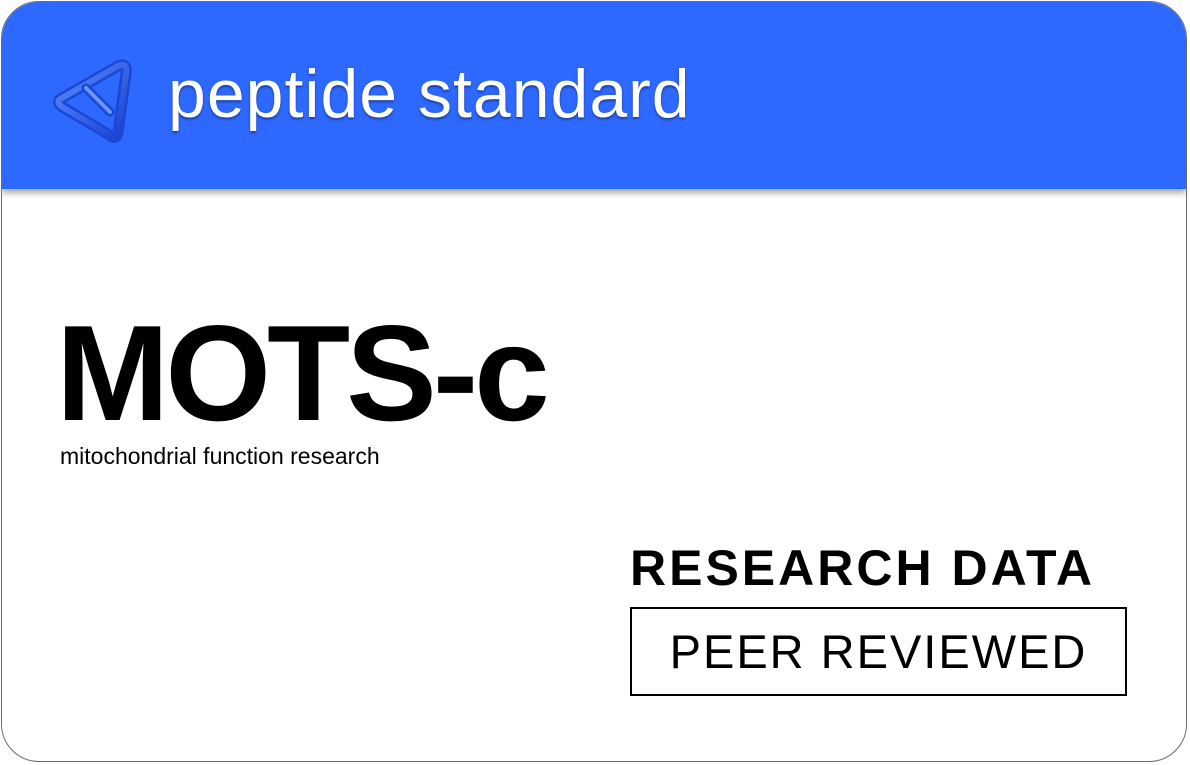  I want to click on peer-reviewed-badge: PEER REVIEWED, so click(878, 651).